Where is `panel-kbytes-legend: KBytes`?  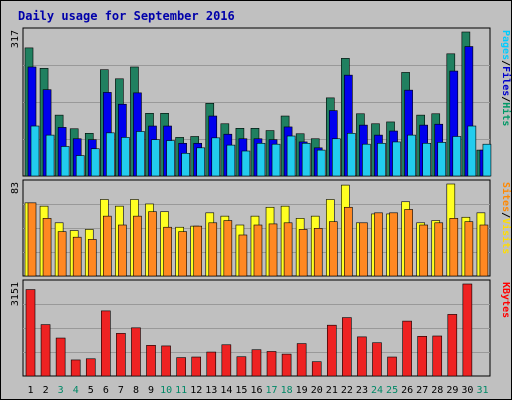 panel-kbytes-legend: KBytes is located at coordinates (505, 300).